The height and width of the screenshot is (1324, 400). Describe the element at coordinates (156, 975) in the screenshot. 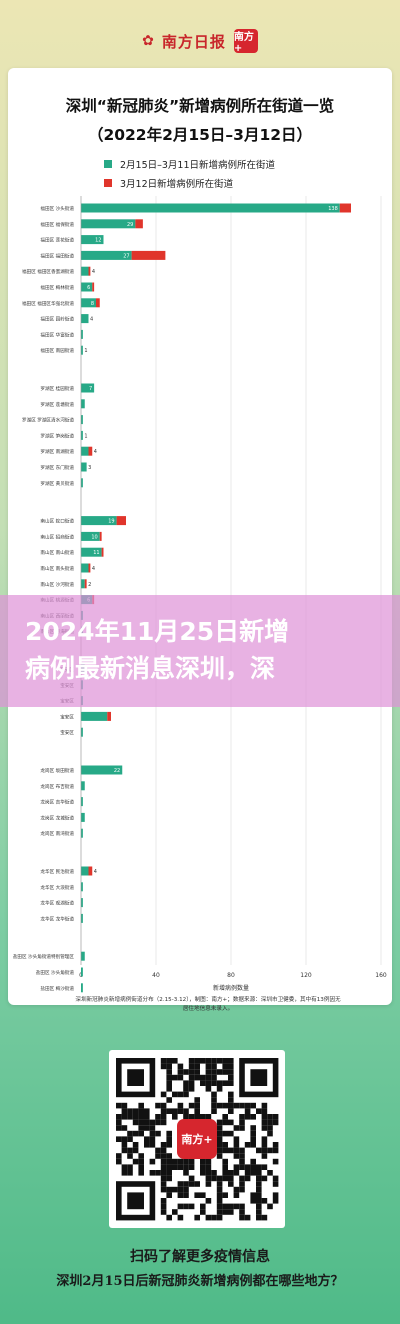

I see `x-tick-label: 40` at that location.